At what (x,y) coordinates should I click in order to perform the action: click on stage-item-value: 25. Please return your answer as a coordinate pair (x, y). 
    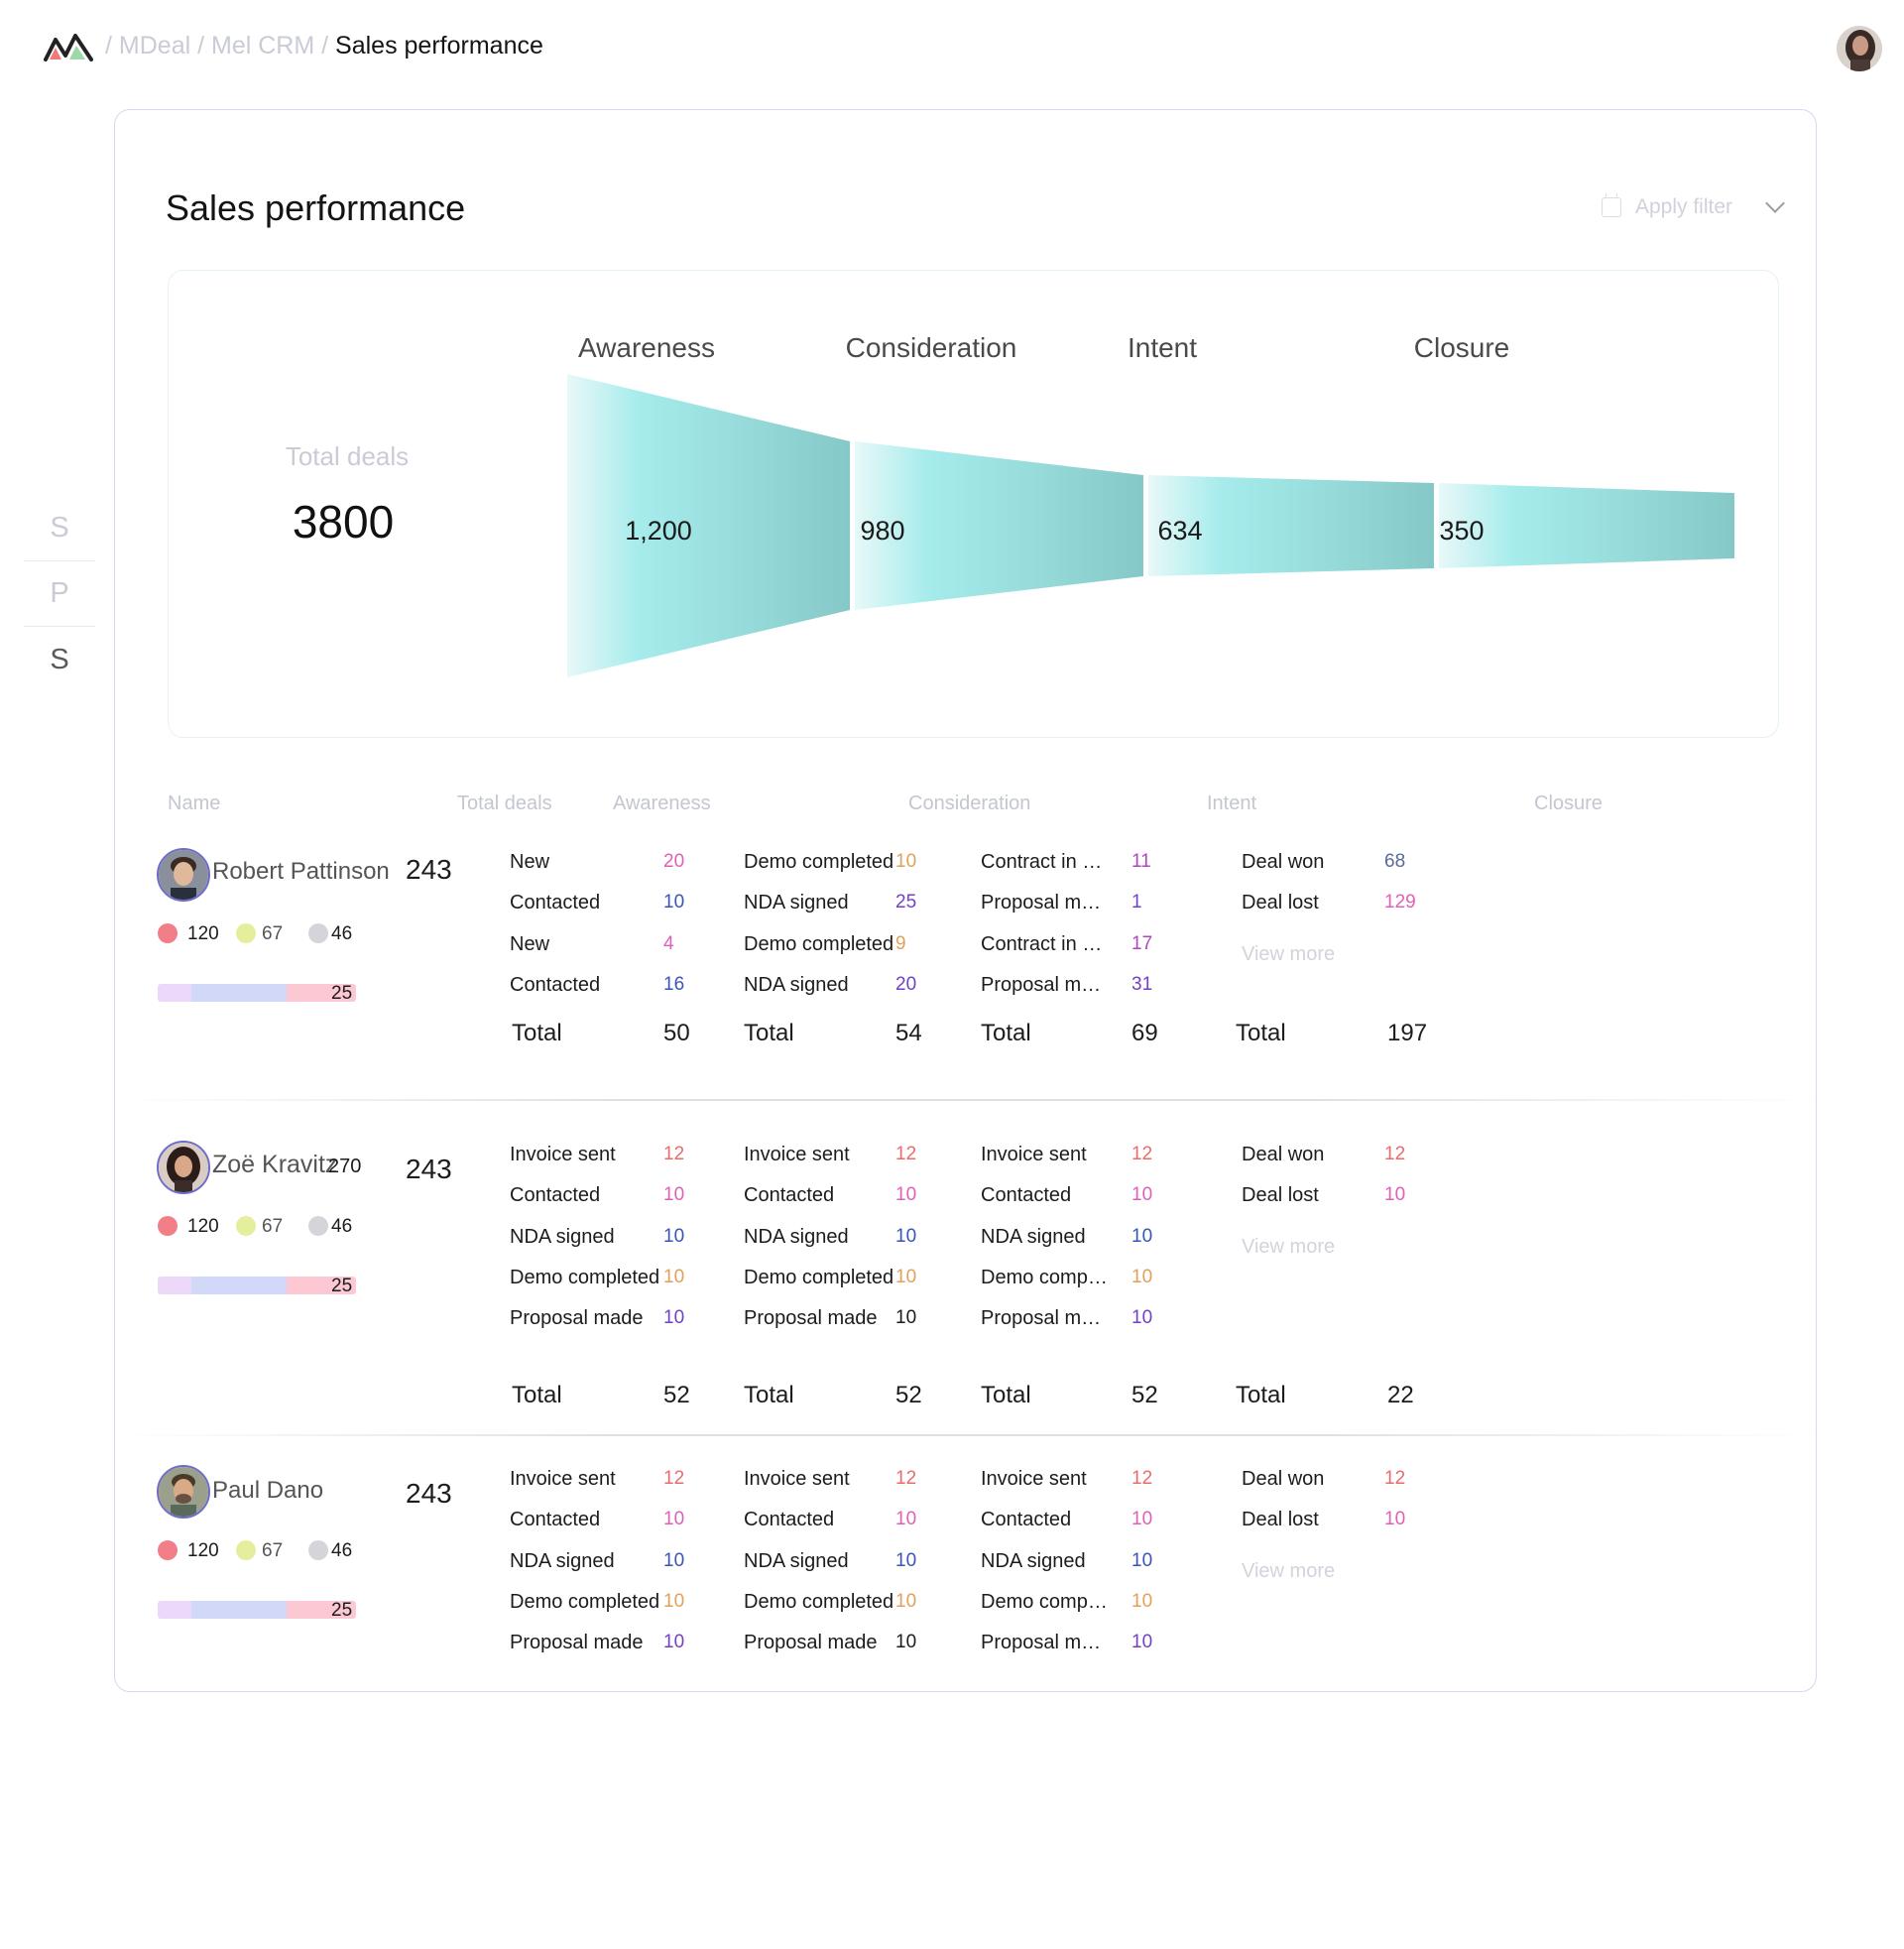
    Looking at the image, I should click on (906, 903).